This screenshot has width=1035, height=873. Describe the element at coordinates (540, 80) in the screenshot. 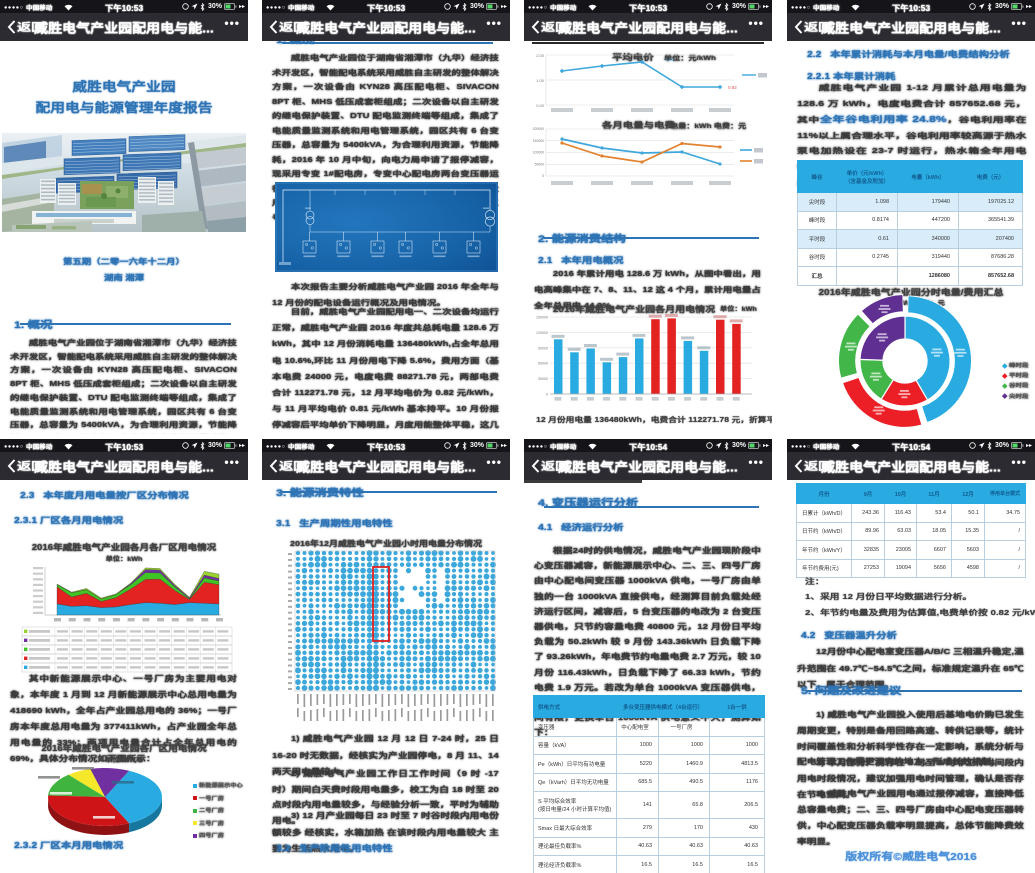

I see `svg-text: 1.00` at that location.